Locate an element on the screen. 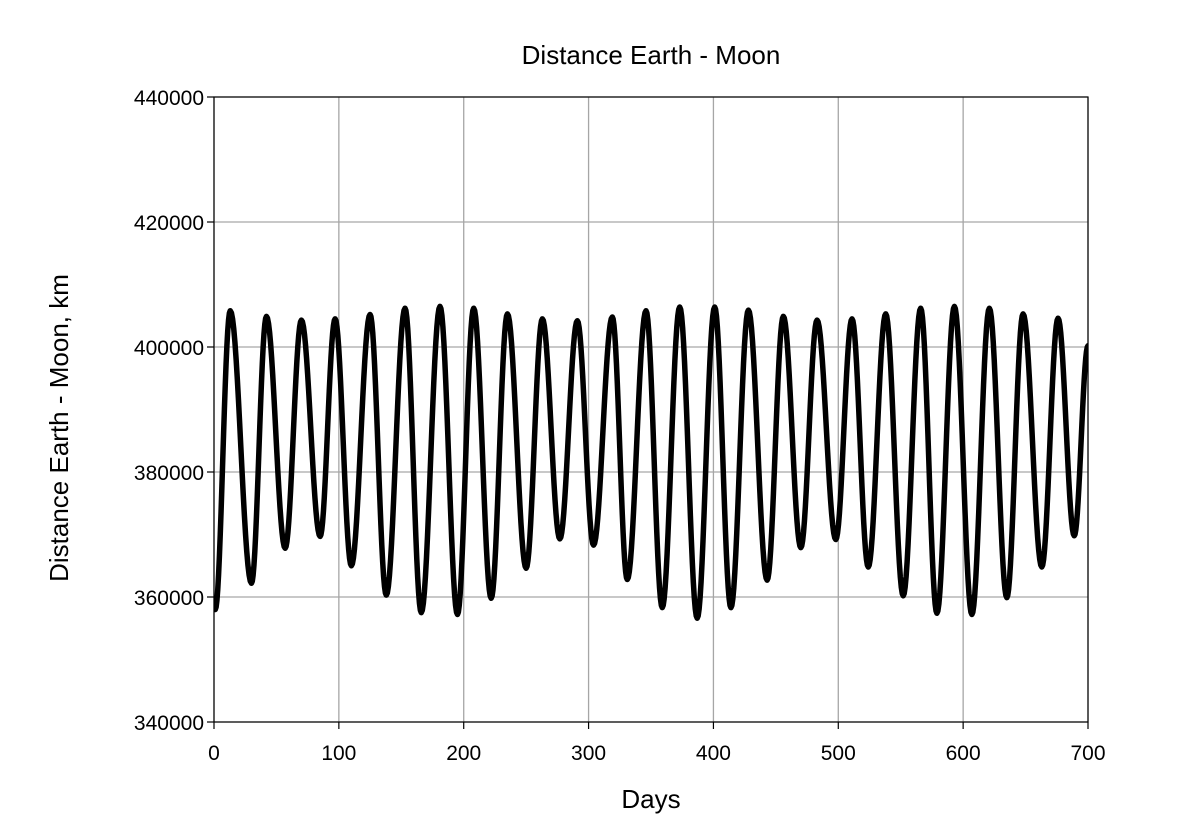  y-tick-label: 400000 is located at coordinates (169, 348).